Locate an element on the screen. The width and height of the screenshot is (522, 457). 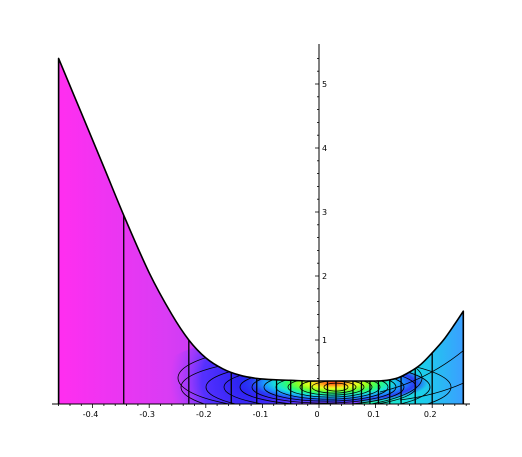
y-ticks: 1 2 3 4 5 is located at coordinates (321, 225).